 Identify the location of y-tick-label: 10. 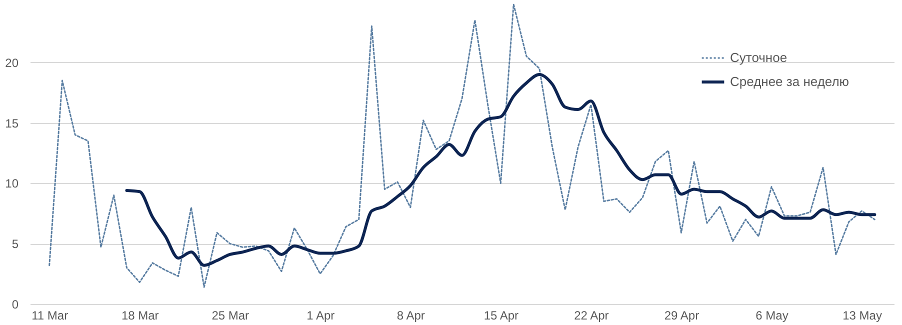
(12, 183).